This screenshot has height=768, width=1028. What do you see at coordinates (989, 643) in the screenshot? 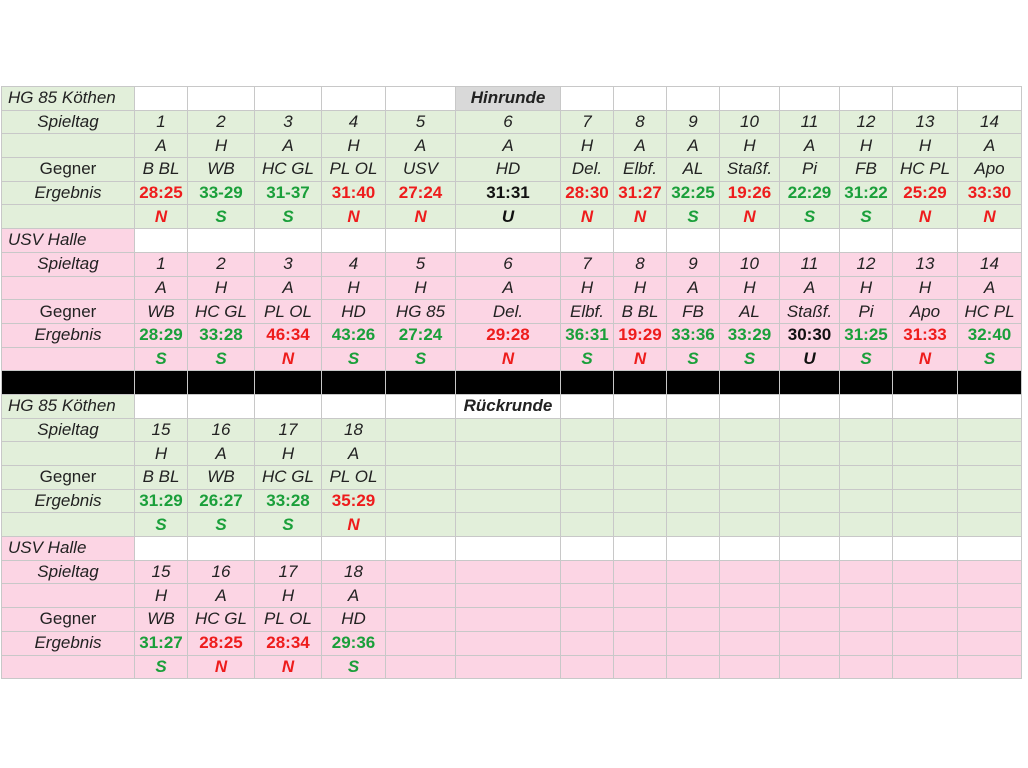
I see `ergebnis-cell` at bounding box center [989, 643].